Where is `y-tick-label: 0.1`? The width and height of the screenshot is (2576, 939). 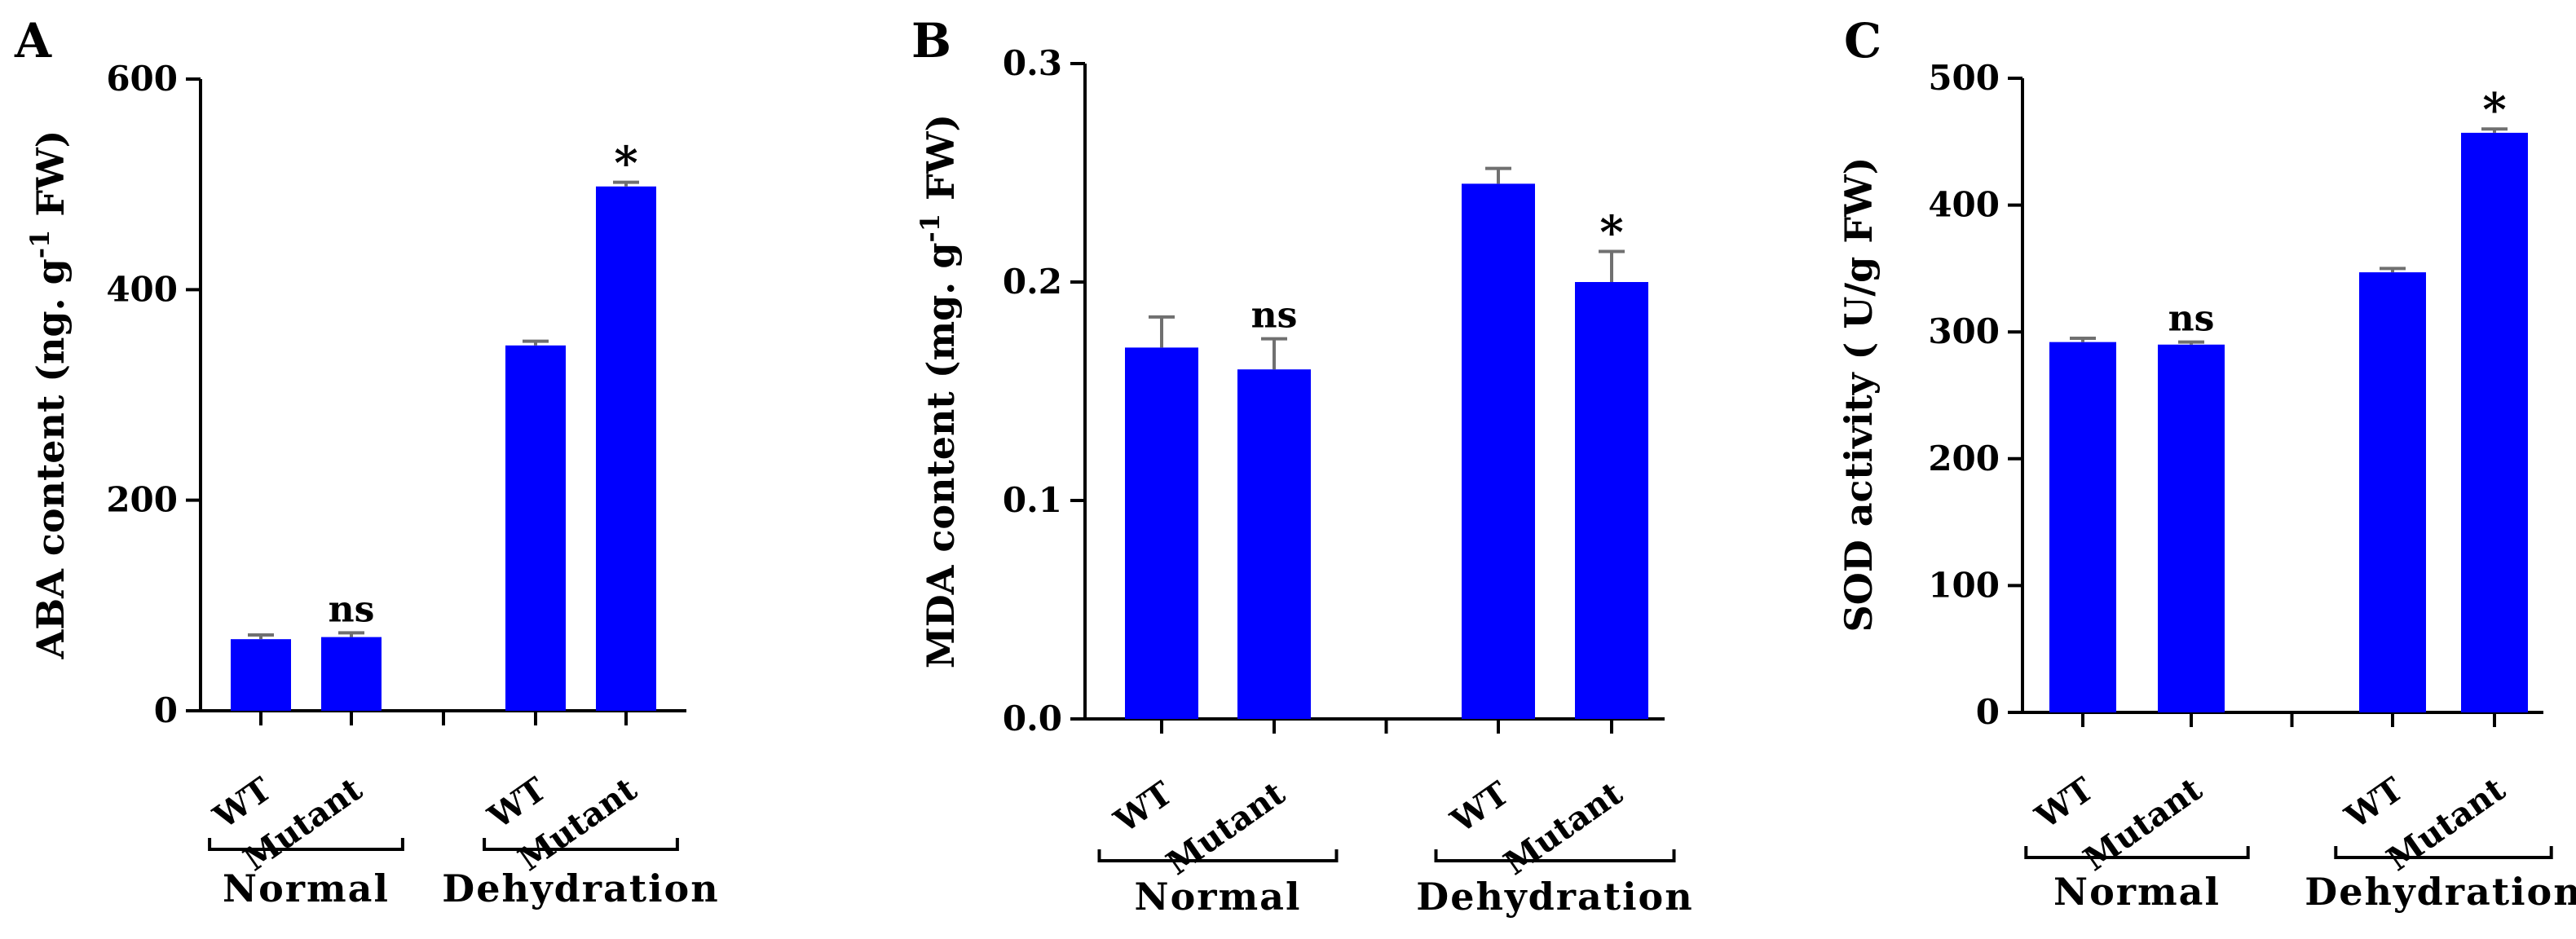
y-tick-label: 0.1 is located at coordinates (1032, 500).